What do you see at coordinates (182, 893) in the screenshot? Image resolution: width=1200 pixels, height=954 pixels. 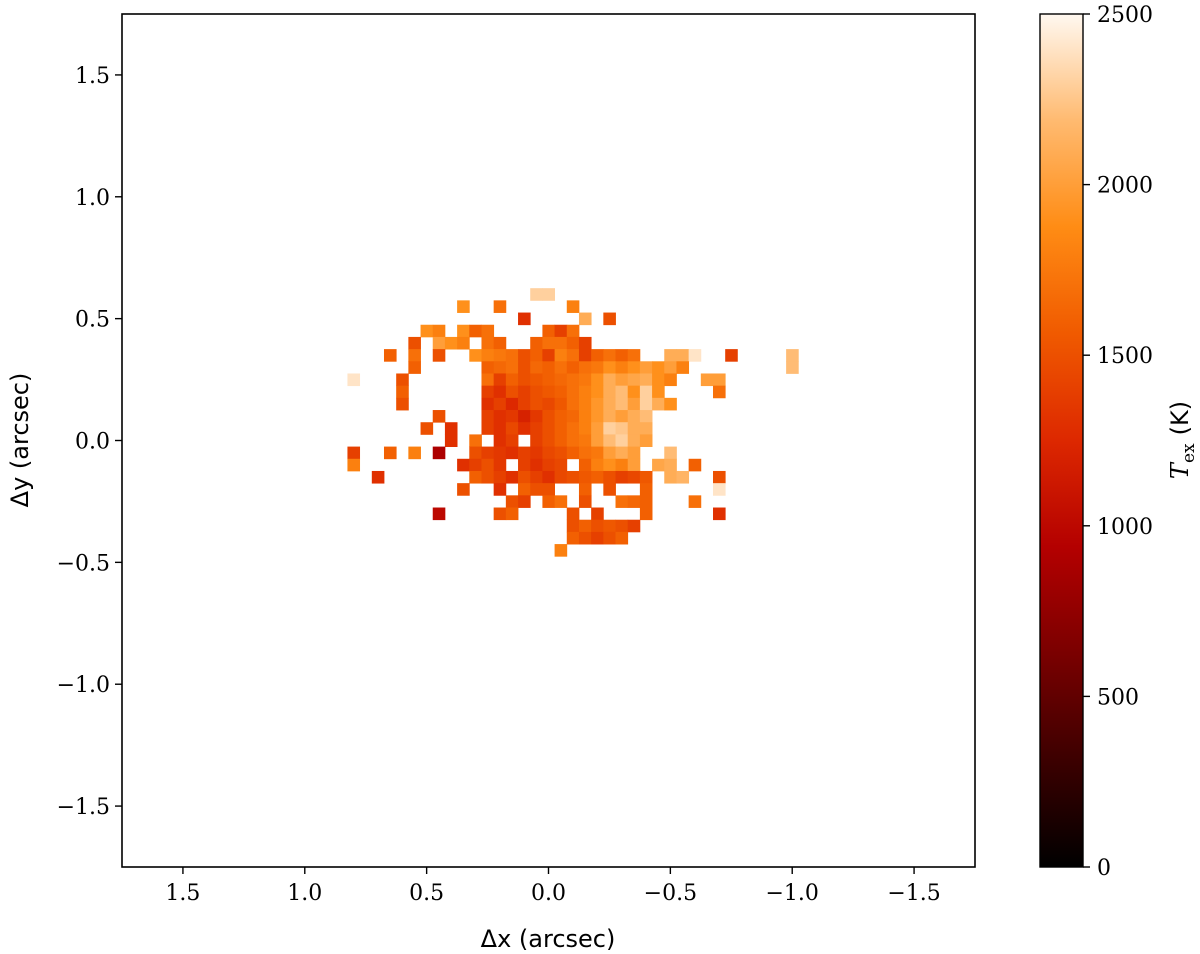 I see `x-tick-label: 1.5` at bounding box center [182, 893].